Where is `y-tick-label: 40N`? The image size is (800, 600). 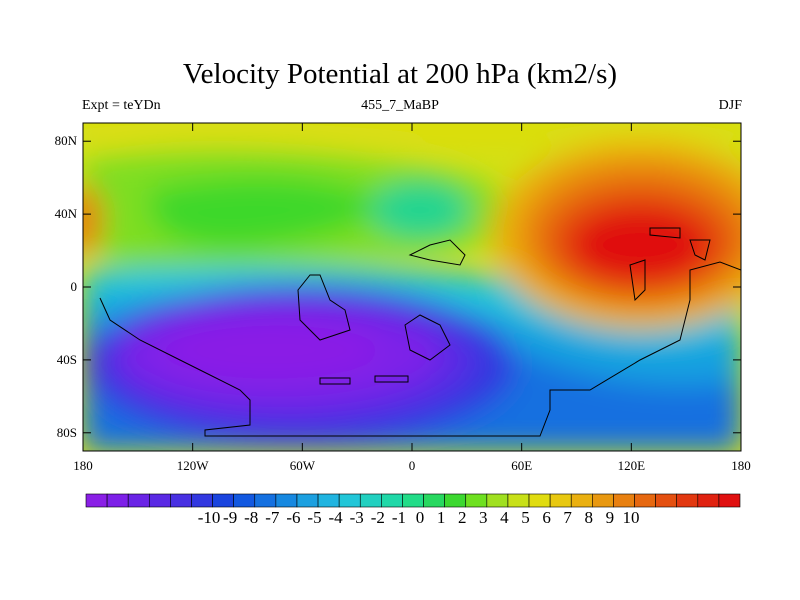
y-tick-label: 40N is located at coordinates (66, 213).